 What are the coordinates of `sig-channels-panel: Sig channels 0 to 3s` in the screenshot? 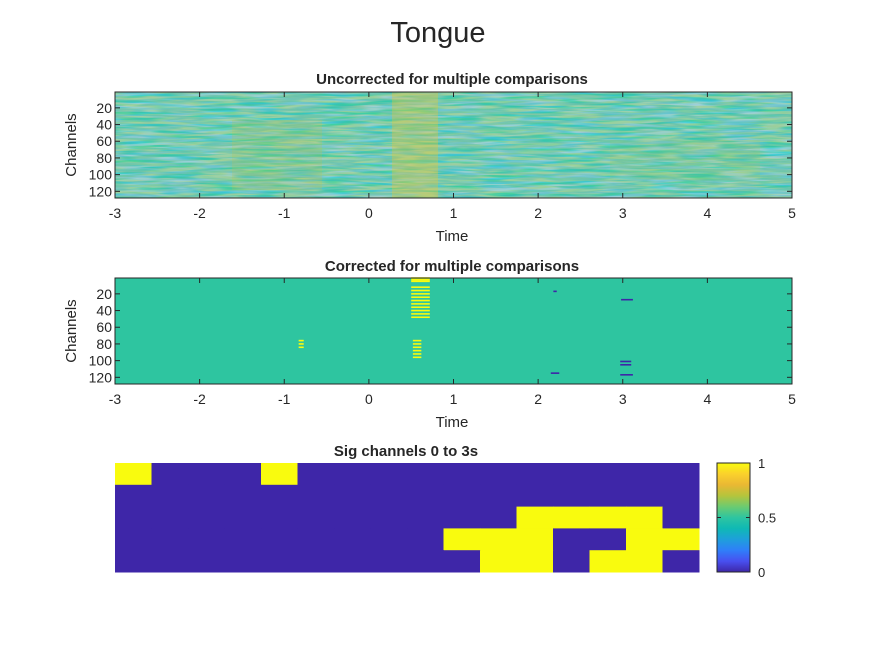 It's located at (407, 508).